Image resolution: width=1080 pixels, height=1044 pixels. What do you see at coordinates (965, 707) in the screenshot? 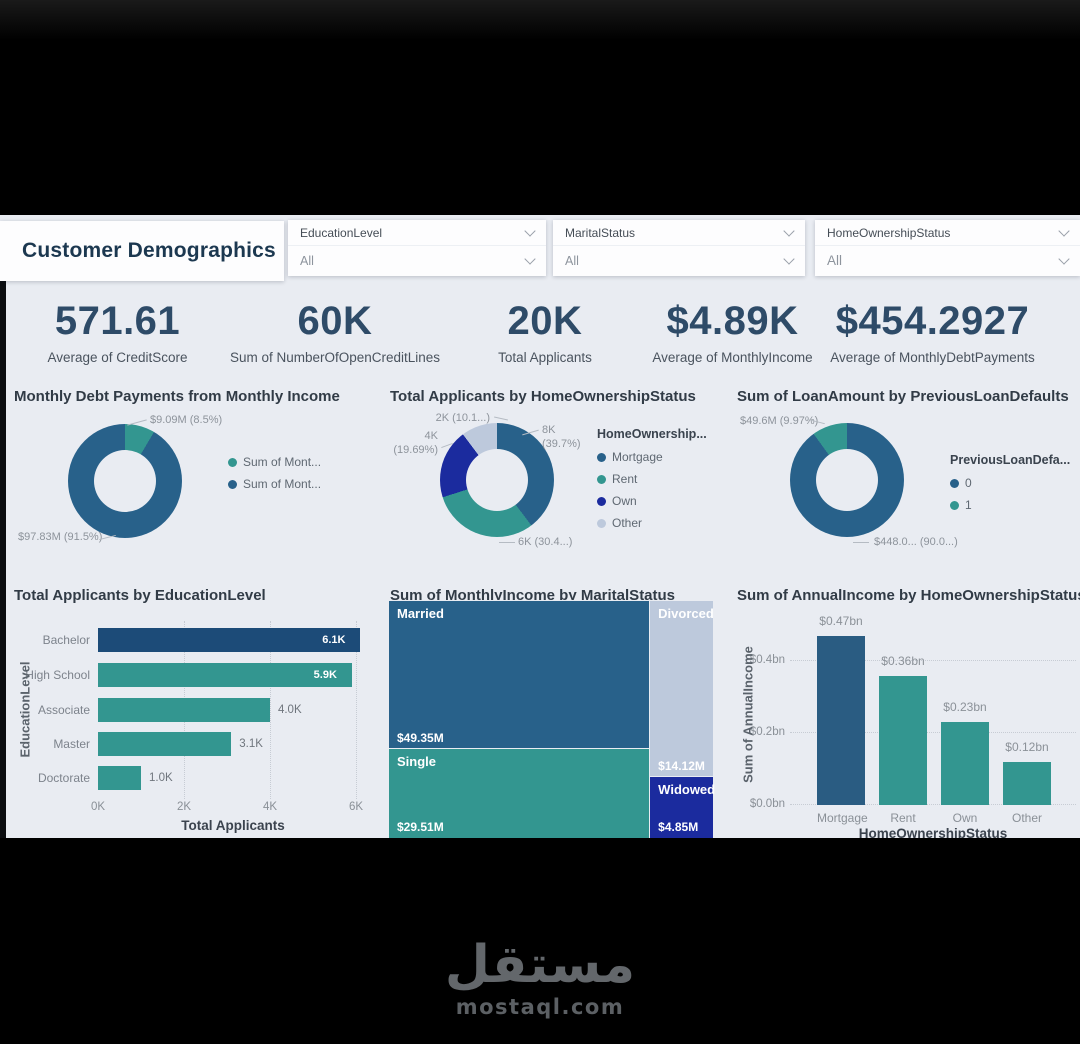
I see `column-value-label: $0.23bn` at bounding box center [965, 707].